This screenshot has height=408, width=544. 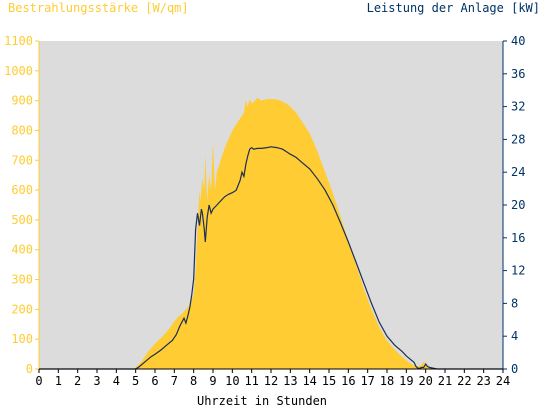 I want to click on right-tick-label: 12, so click(x=518, y=271).